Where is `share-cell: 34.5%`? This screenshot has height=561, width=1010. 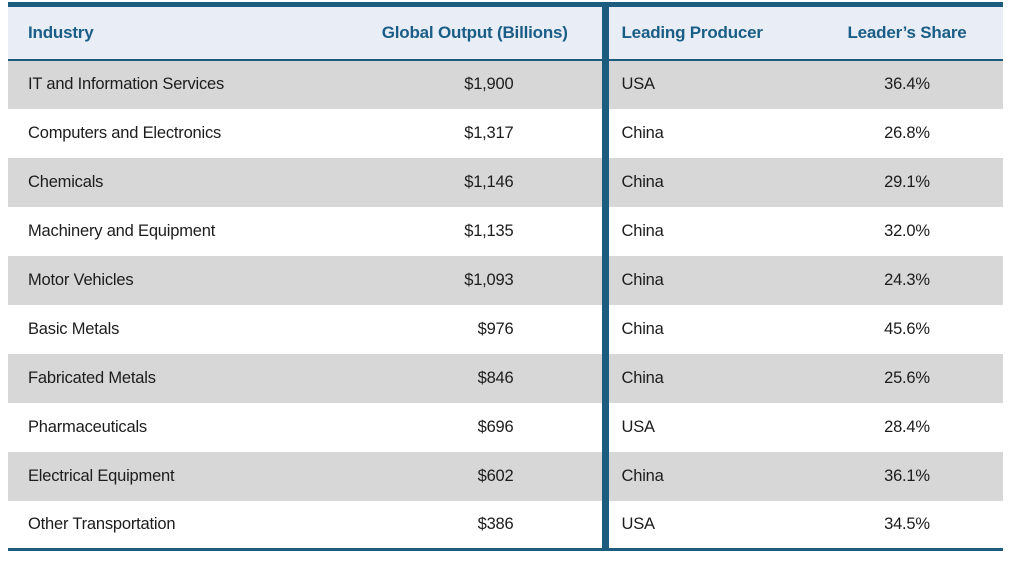
share-cell: 34.5% is located at coordinates (907, 523).